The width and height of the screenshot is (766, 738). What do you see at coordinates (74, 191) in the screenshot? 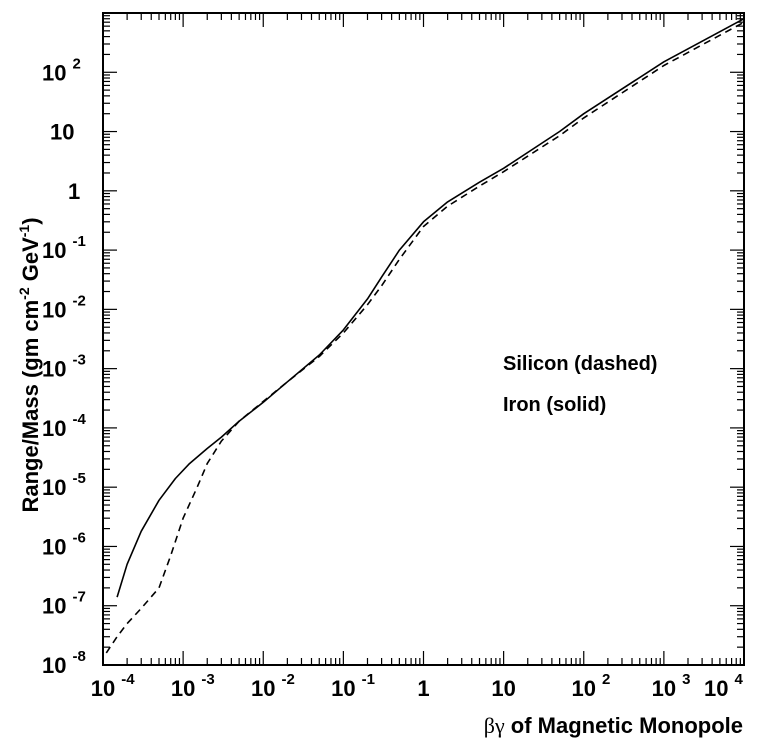
I see `y-tick-label: 1` at bounding box center [74, 191].